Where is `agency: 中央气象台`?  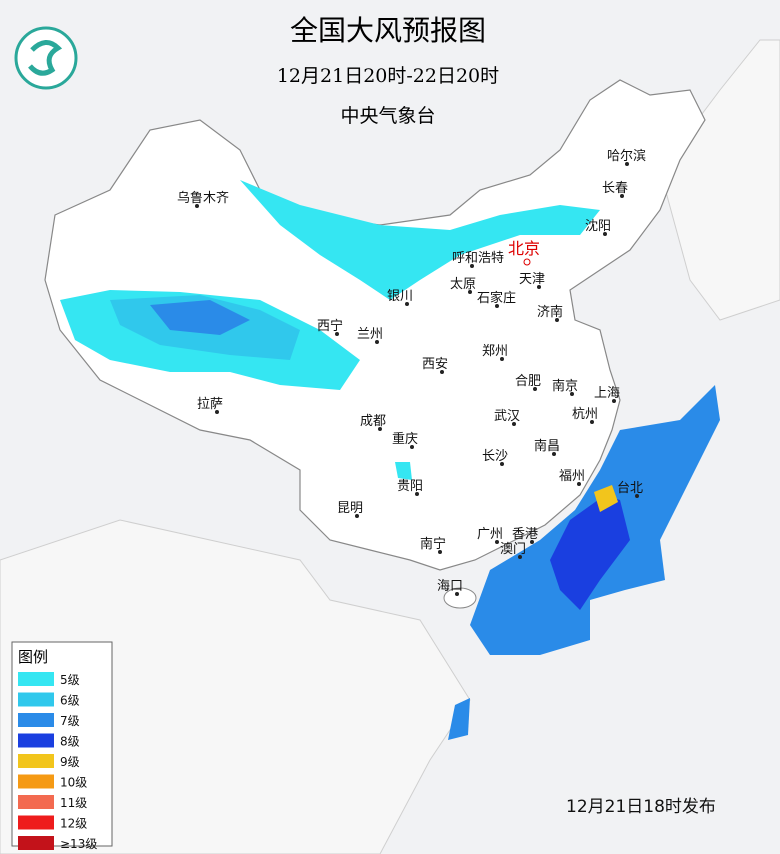 agency: 中央气象台 is located at coordinates (387, 116).